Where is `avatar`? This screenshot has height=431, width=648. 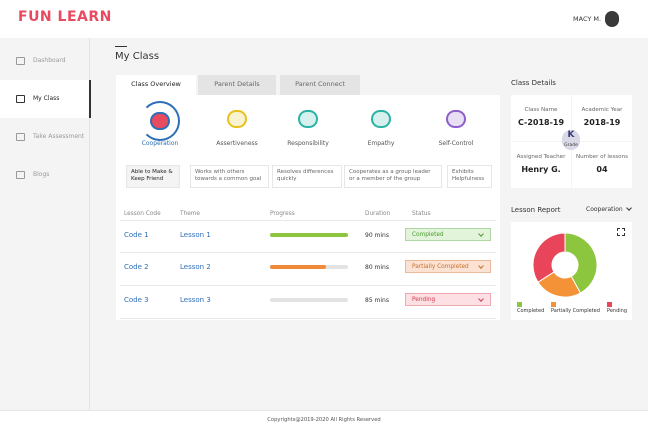
avatar is located at coordinates (612, 19).